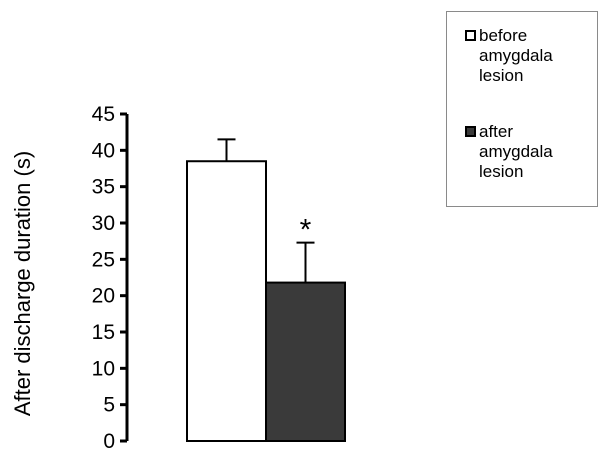 The height and width of the screenshot is (466, 610). What do you see at coordinates (103, 187) in the screenshot?
I see `y-tick-label: 35` at bounding box center [103, 187].